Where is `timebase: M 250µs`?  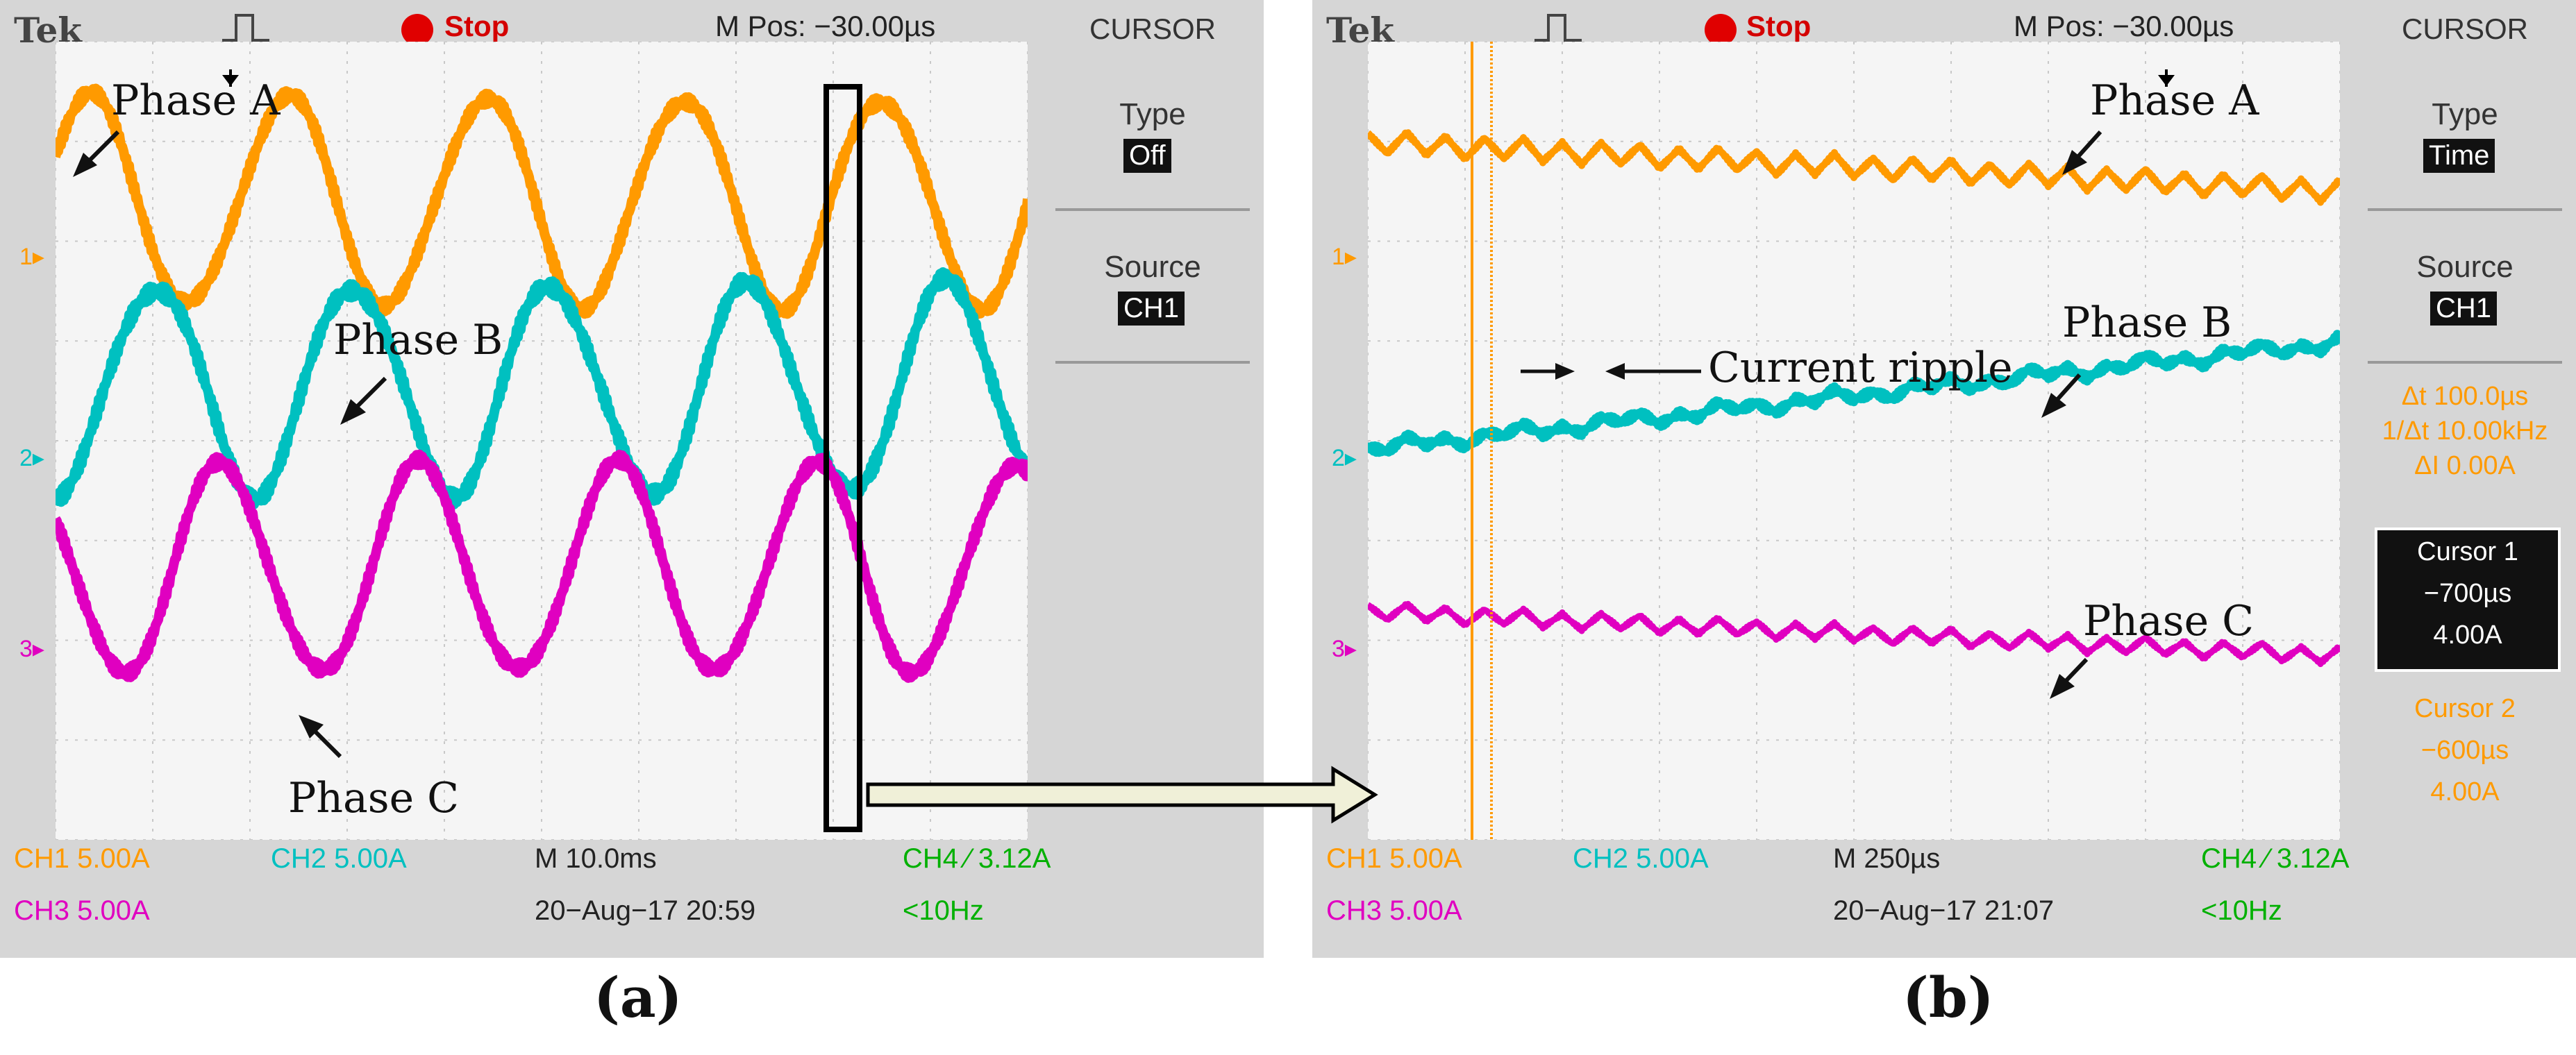
timebase: M 250µs is located at coordinates (1887, 858).